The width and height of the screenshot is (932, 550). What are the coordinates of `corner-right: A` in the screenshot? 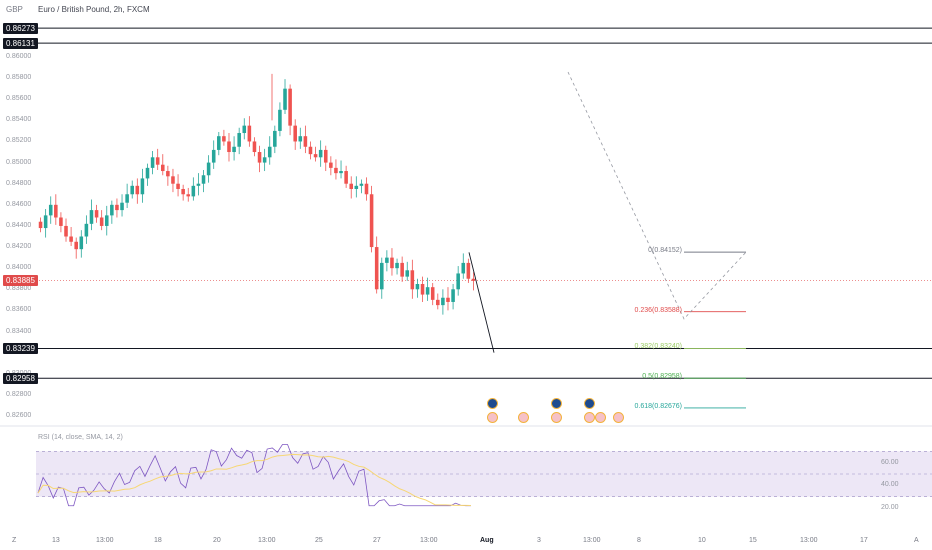 It's located at (916, 540).